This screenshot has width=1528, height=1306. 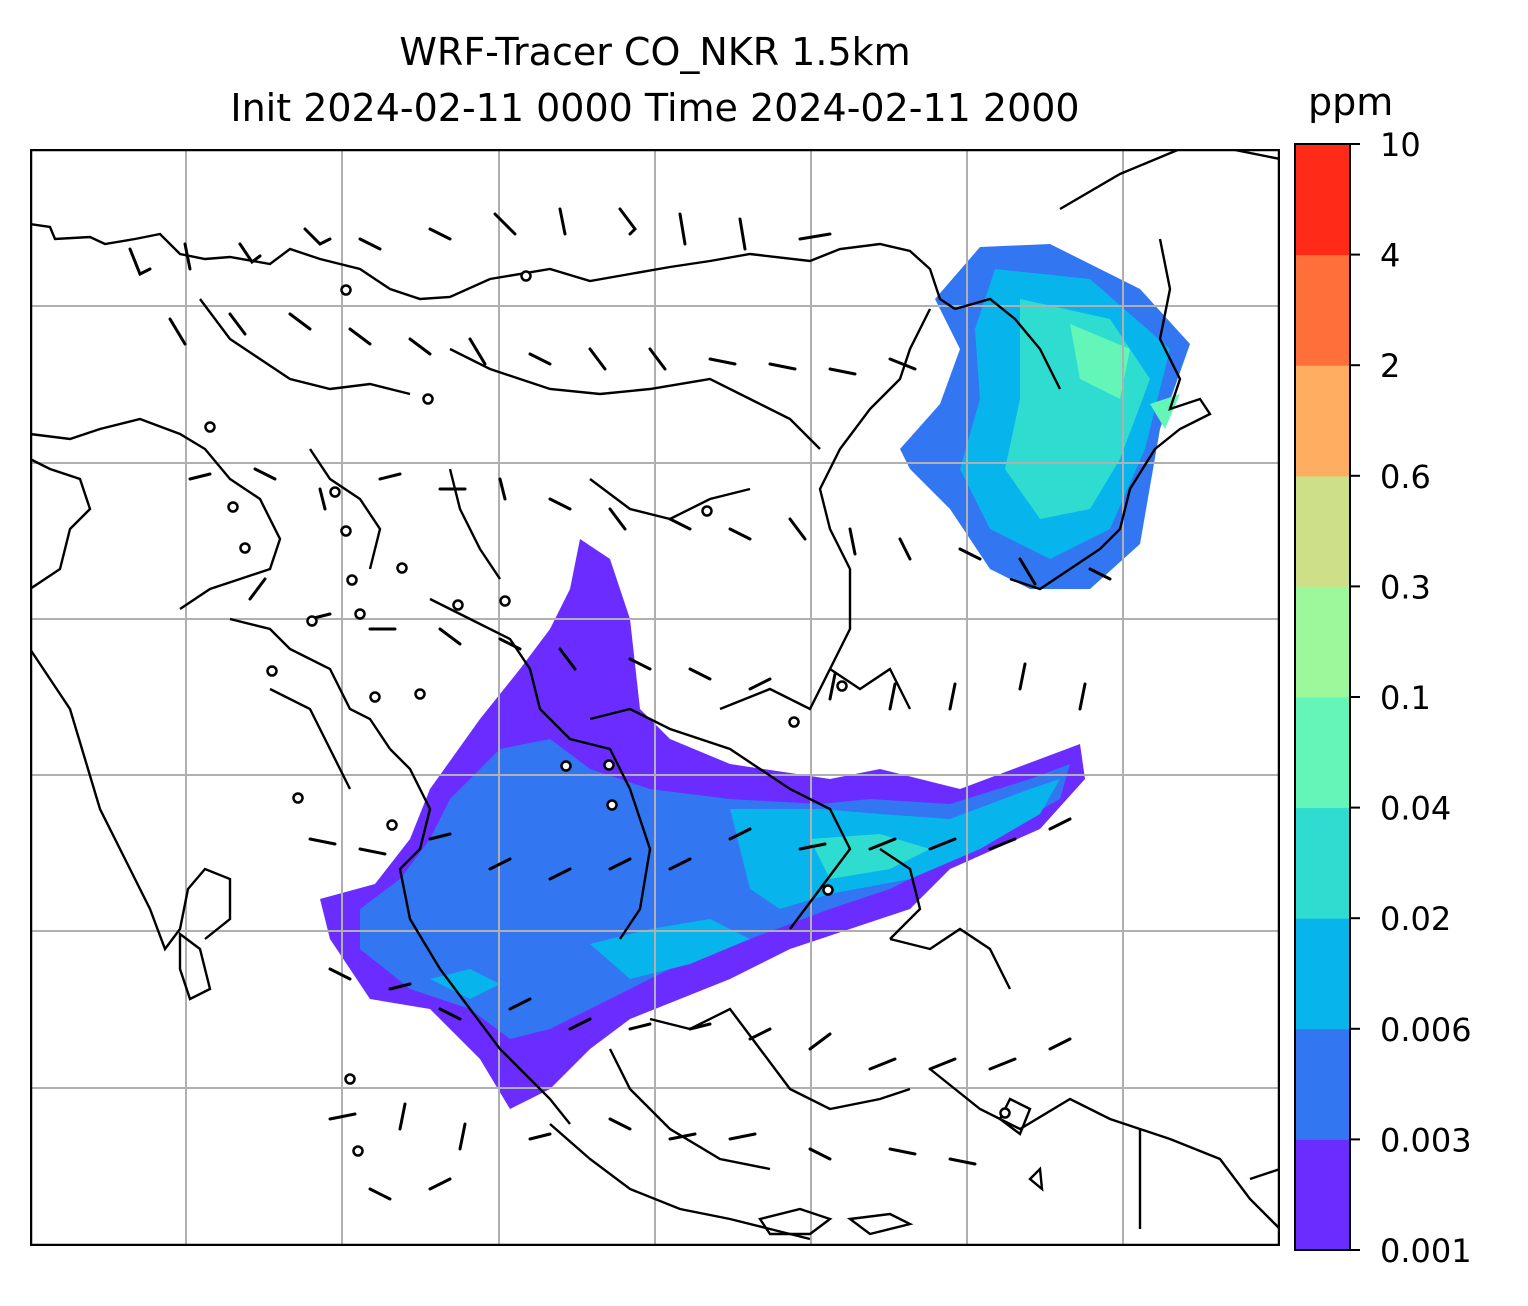 I want to click on colorbar-tick-label: 0.3, so click(x=1405, y=587).